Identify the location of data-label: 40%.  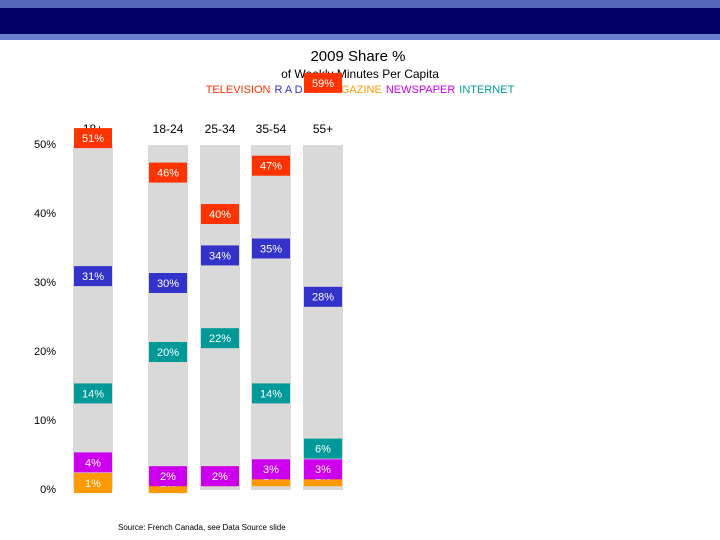
(220, 215).